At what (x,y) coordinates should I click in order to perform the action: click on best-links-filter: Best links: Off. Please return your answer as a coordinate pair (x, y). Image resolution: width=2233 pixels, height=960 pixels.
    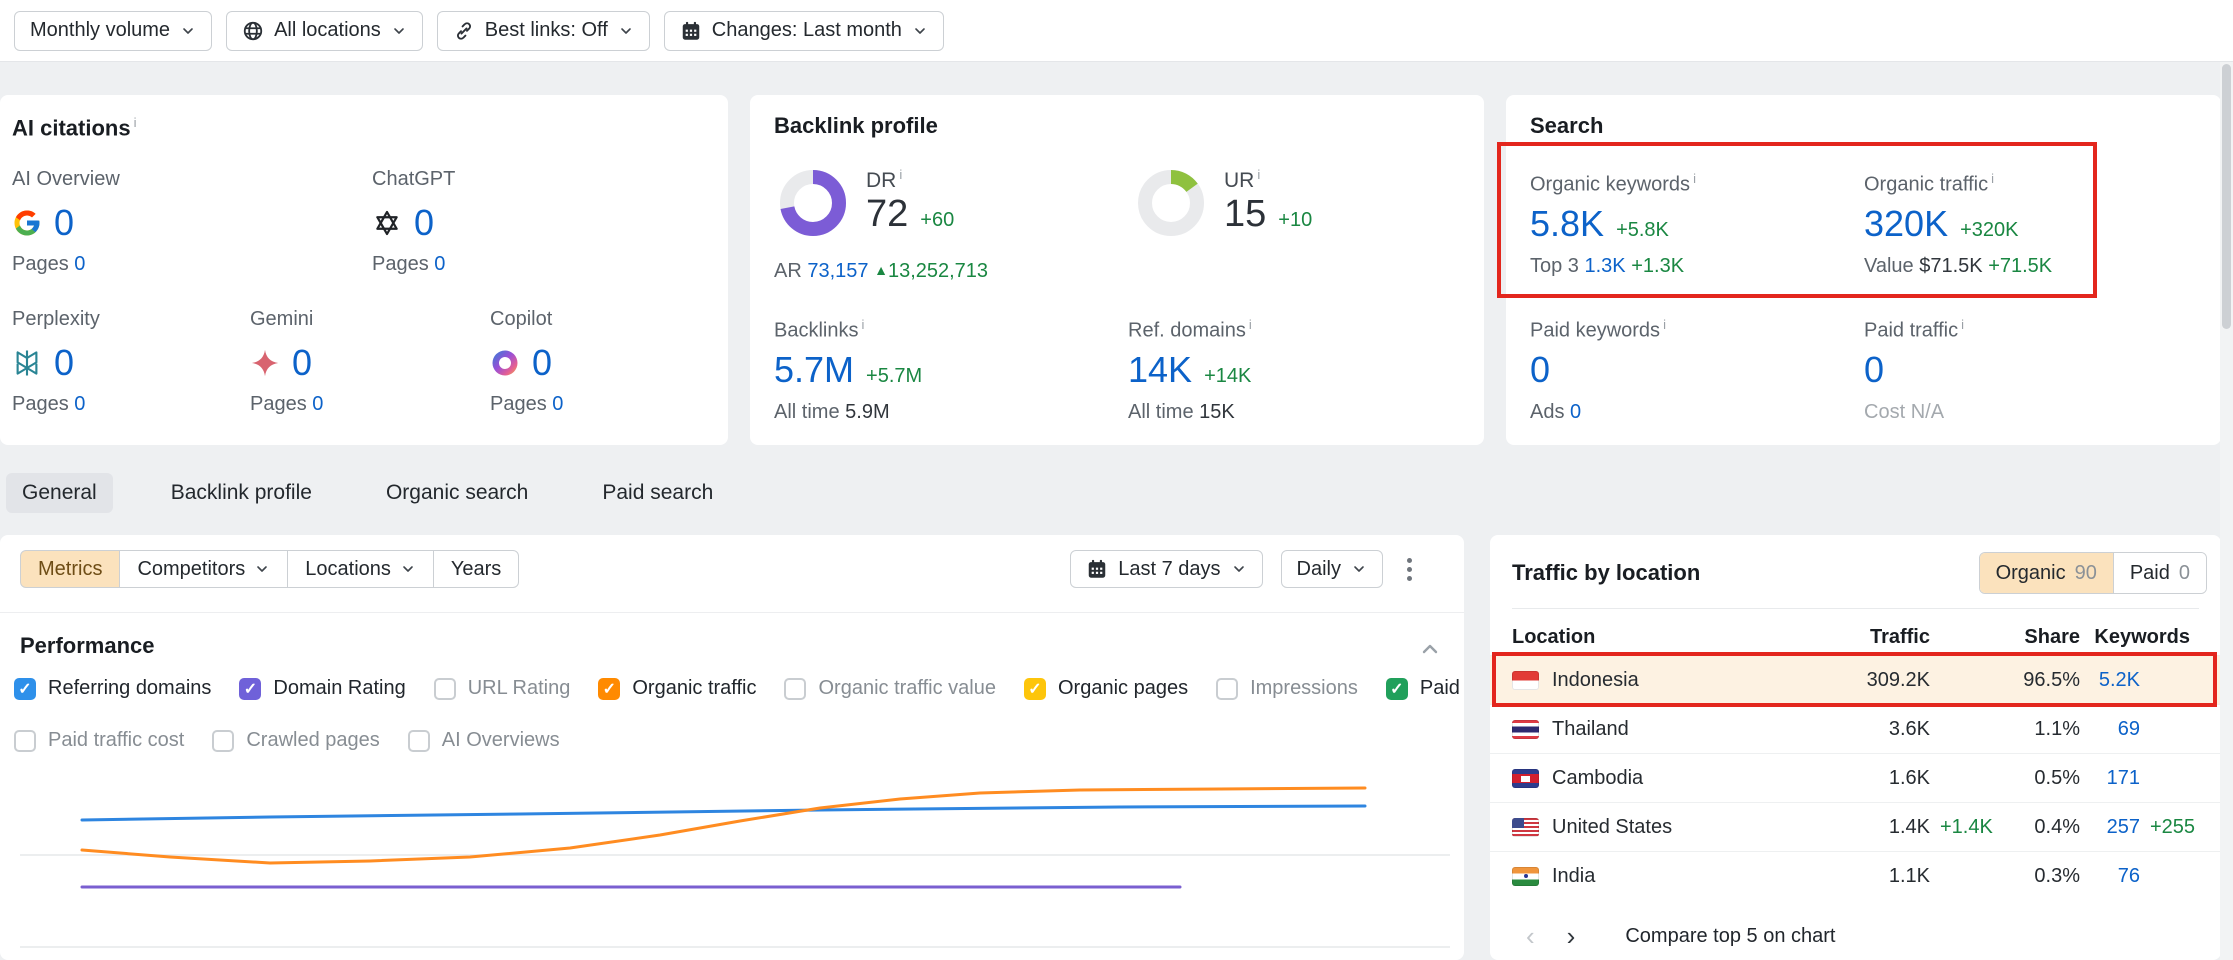
    Looking at the image, I should click on (543, 30).